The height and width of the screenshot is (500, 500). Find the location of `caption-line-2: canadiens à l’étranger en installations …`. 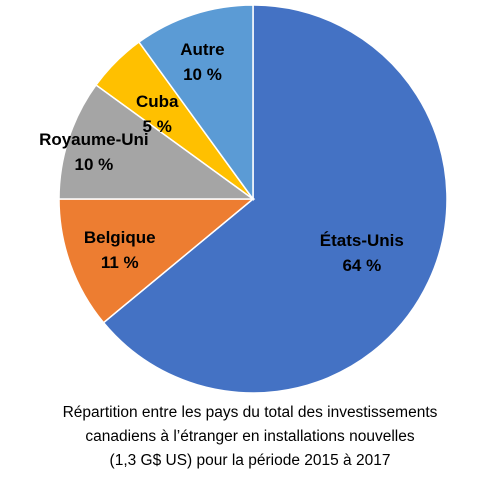

caption-line-2: canadiens à l’étranger en installations … is located at coordinates (250, 436).